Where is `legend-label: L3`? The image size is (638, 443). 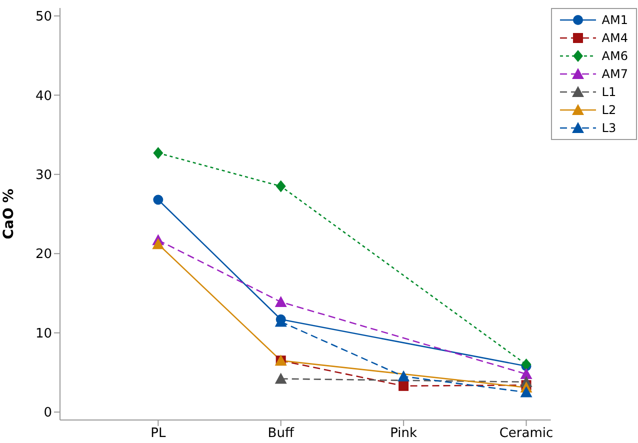 legend-label: L3 is located at coordinates (609, 128).